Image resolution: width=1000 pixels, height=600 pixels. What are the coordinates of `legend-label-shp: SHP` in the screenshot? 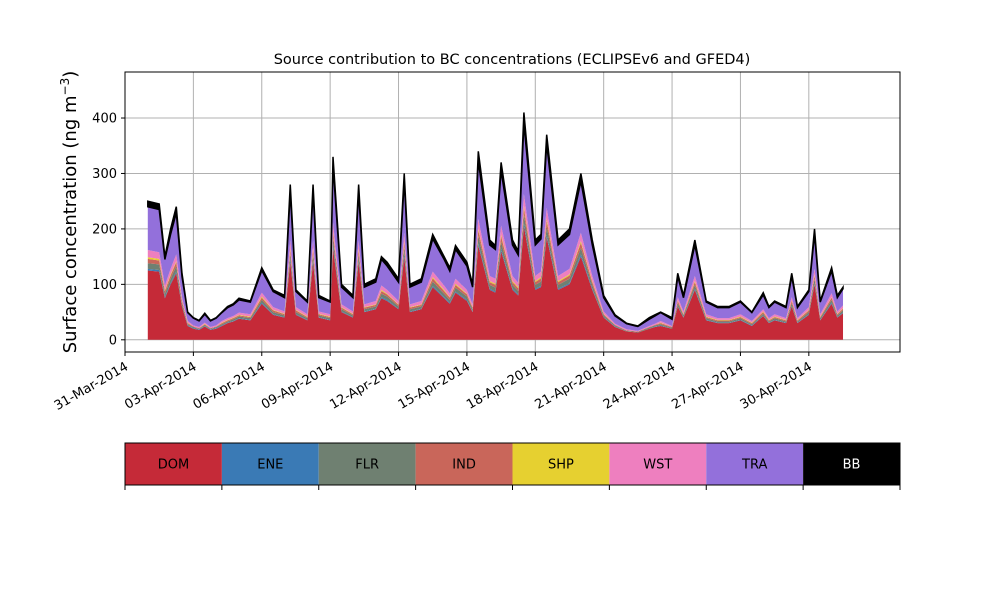 It's located at (561, 465).